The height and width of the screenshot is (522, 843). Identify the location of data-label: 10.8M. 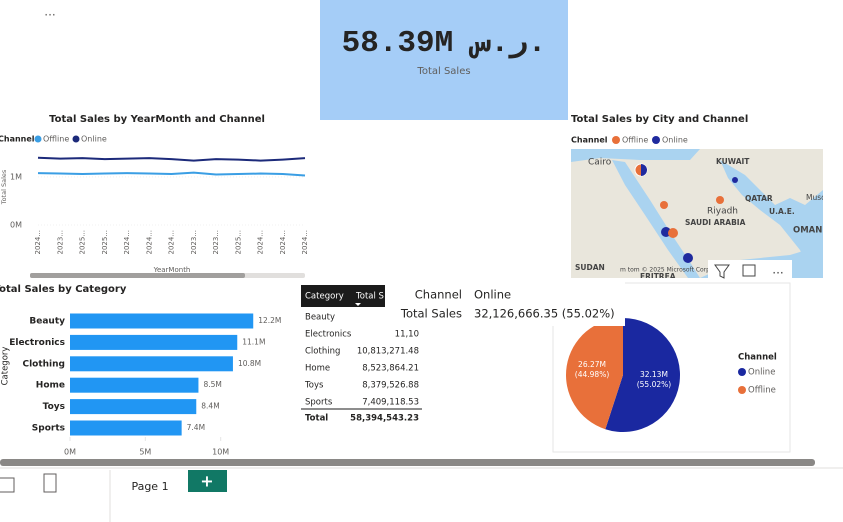
(249, 363).